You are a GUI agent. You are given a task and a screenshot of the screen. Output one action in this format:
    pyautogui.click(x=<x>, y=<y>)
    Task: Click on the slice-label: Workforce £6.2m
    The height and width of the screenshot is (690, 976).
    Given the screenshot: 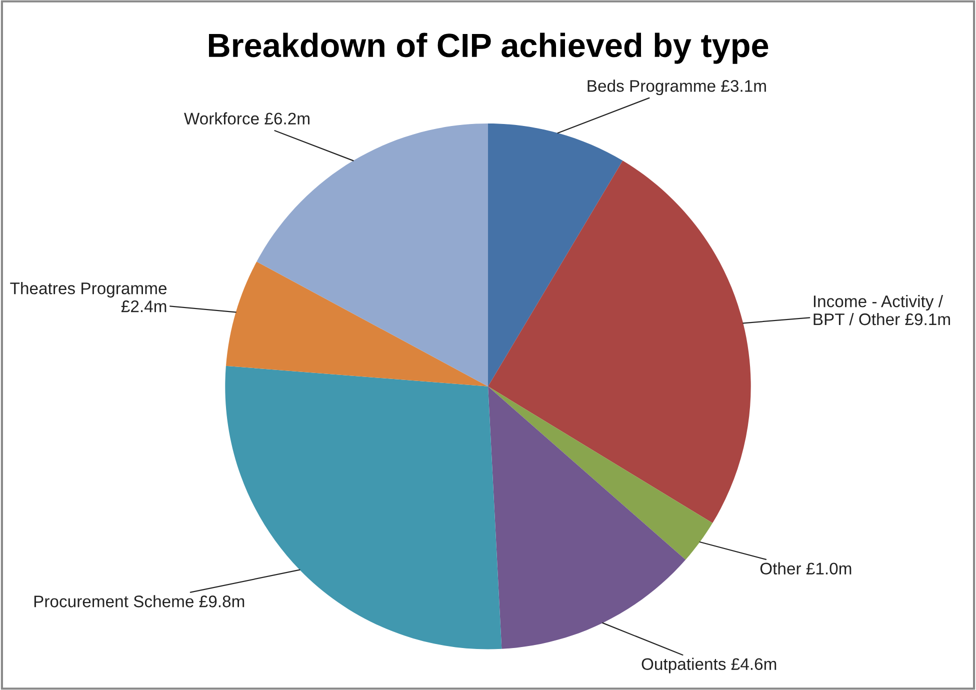 What is the action you would take?
    pyautogui.click(x=247, y=118)
    